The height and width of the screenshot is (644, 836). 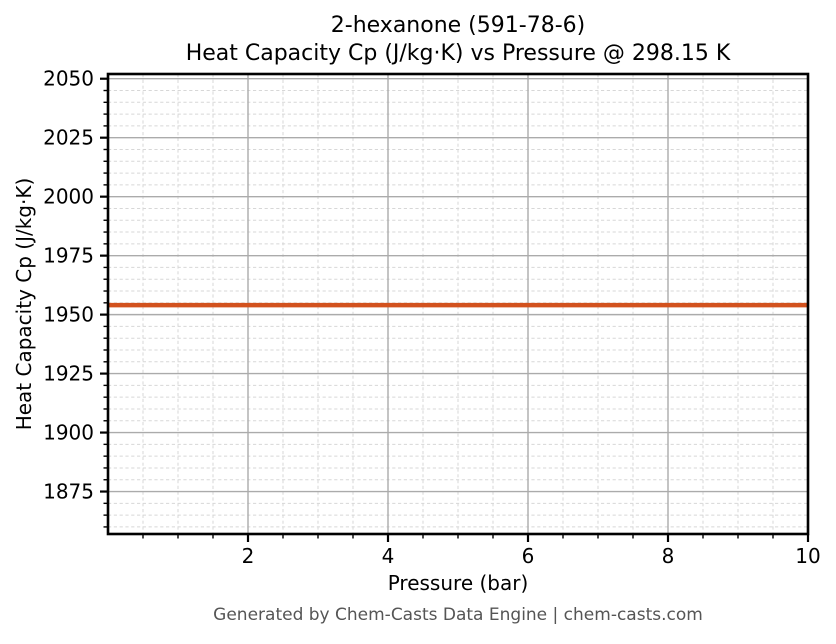 I want to click on x-tick-label: 6, so click(x=528, y=556).